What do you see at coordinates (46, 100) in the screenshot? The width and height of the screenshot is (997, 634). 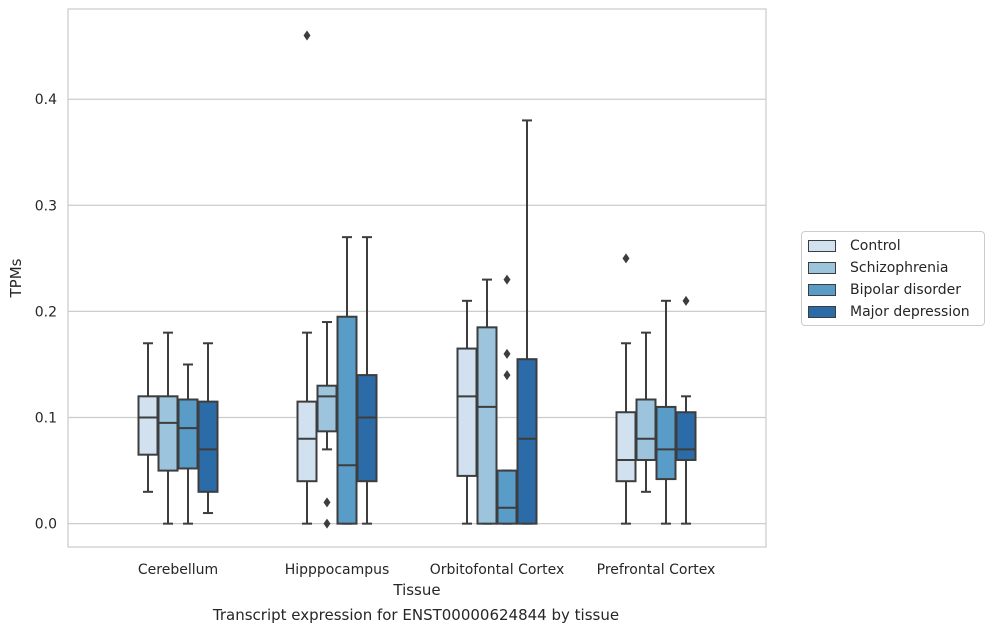 I see `y-tick-label: 0.4` at bounding box center [46, 100].